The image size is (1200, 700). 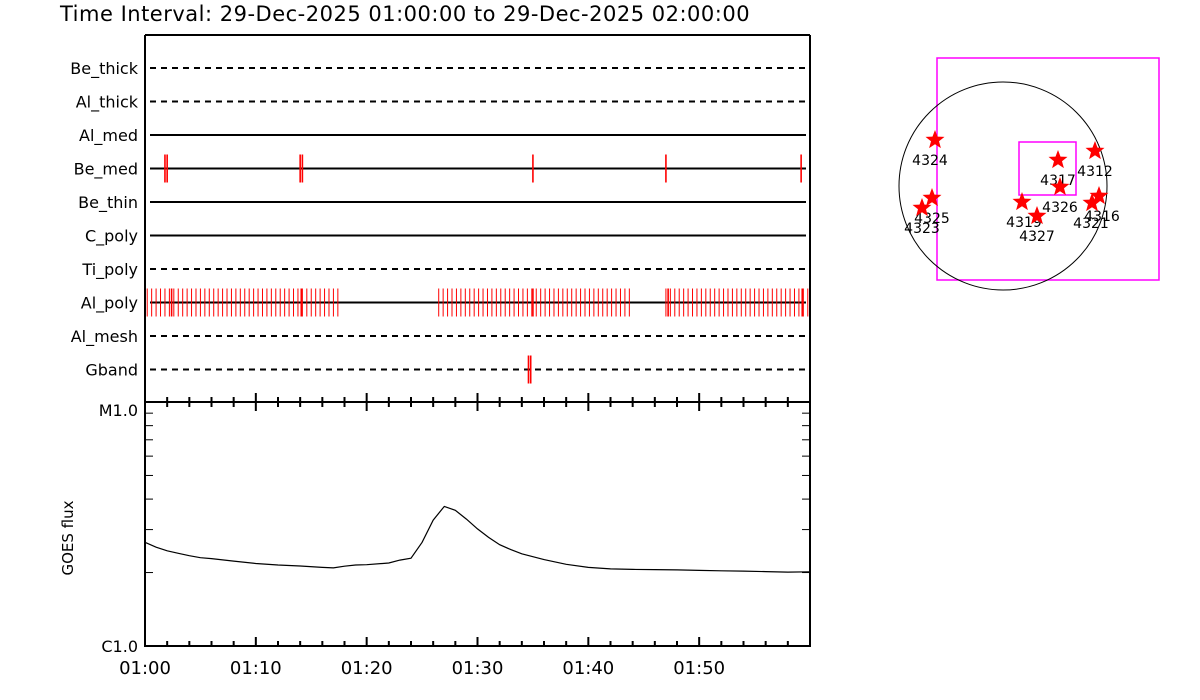 I want to click on ar-label-4326: 4326, so click(x=1060, y=208).